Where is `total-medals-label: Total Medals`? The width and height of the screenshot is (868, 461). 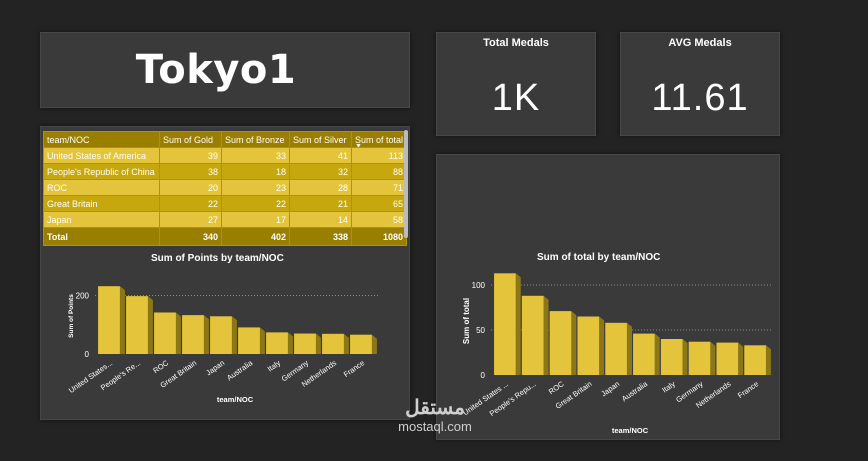
total-medals-label: Total Medals is located at coordinates (516, 43).